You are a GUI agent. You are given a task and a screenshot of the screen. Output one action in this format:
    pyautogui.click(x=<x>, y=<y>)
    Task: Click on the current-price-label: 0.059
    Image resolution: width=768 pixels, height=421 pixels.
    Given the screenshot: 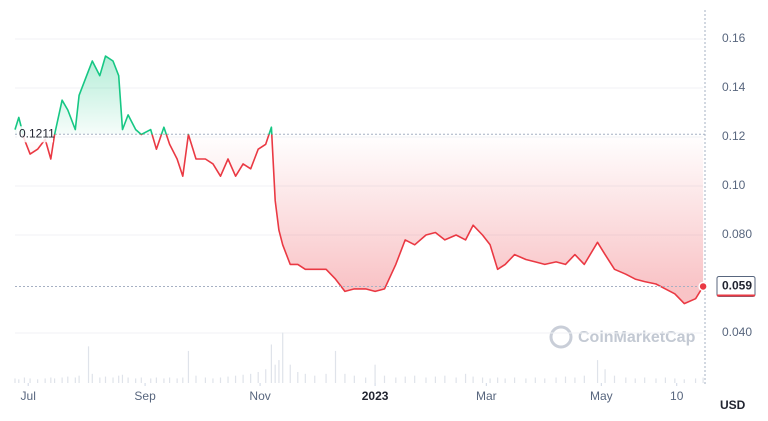 What is the action you would take?
    pyautogui.click(x=737, y=286)
    